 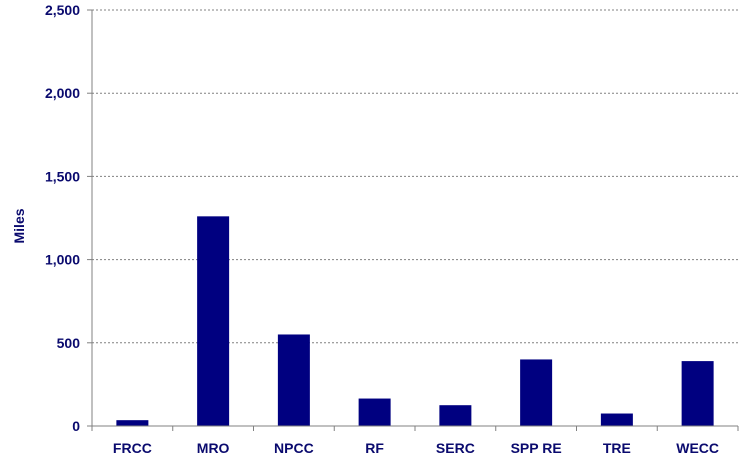 What do you see at coordinates (213, 321) in the screenshot?
I see `bar-mro` at bounding box center [213, 321].